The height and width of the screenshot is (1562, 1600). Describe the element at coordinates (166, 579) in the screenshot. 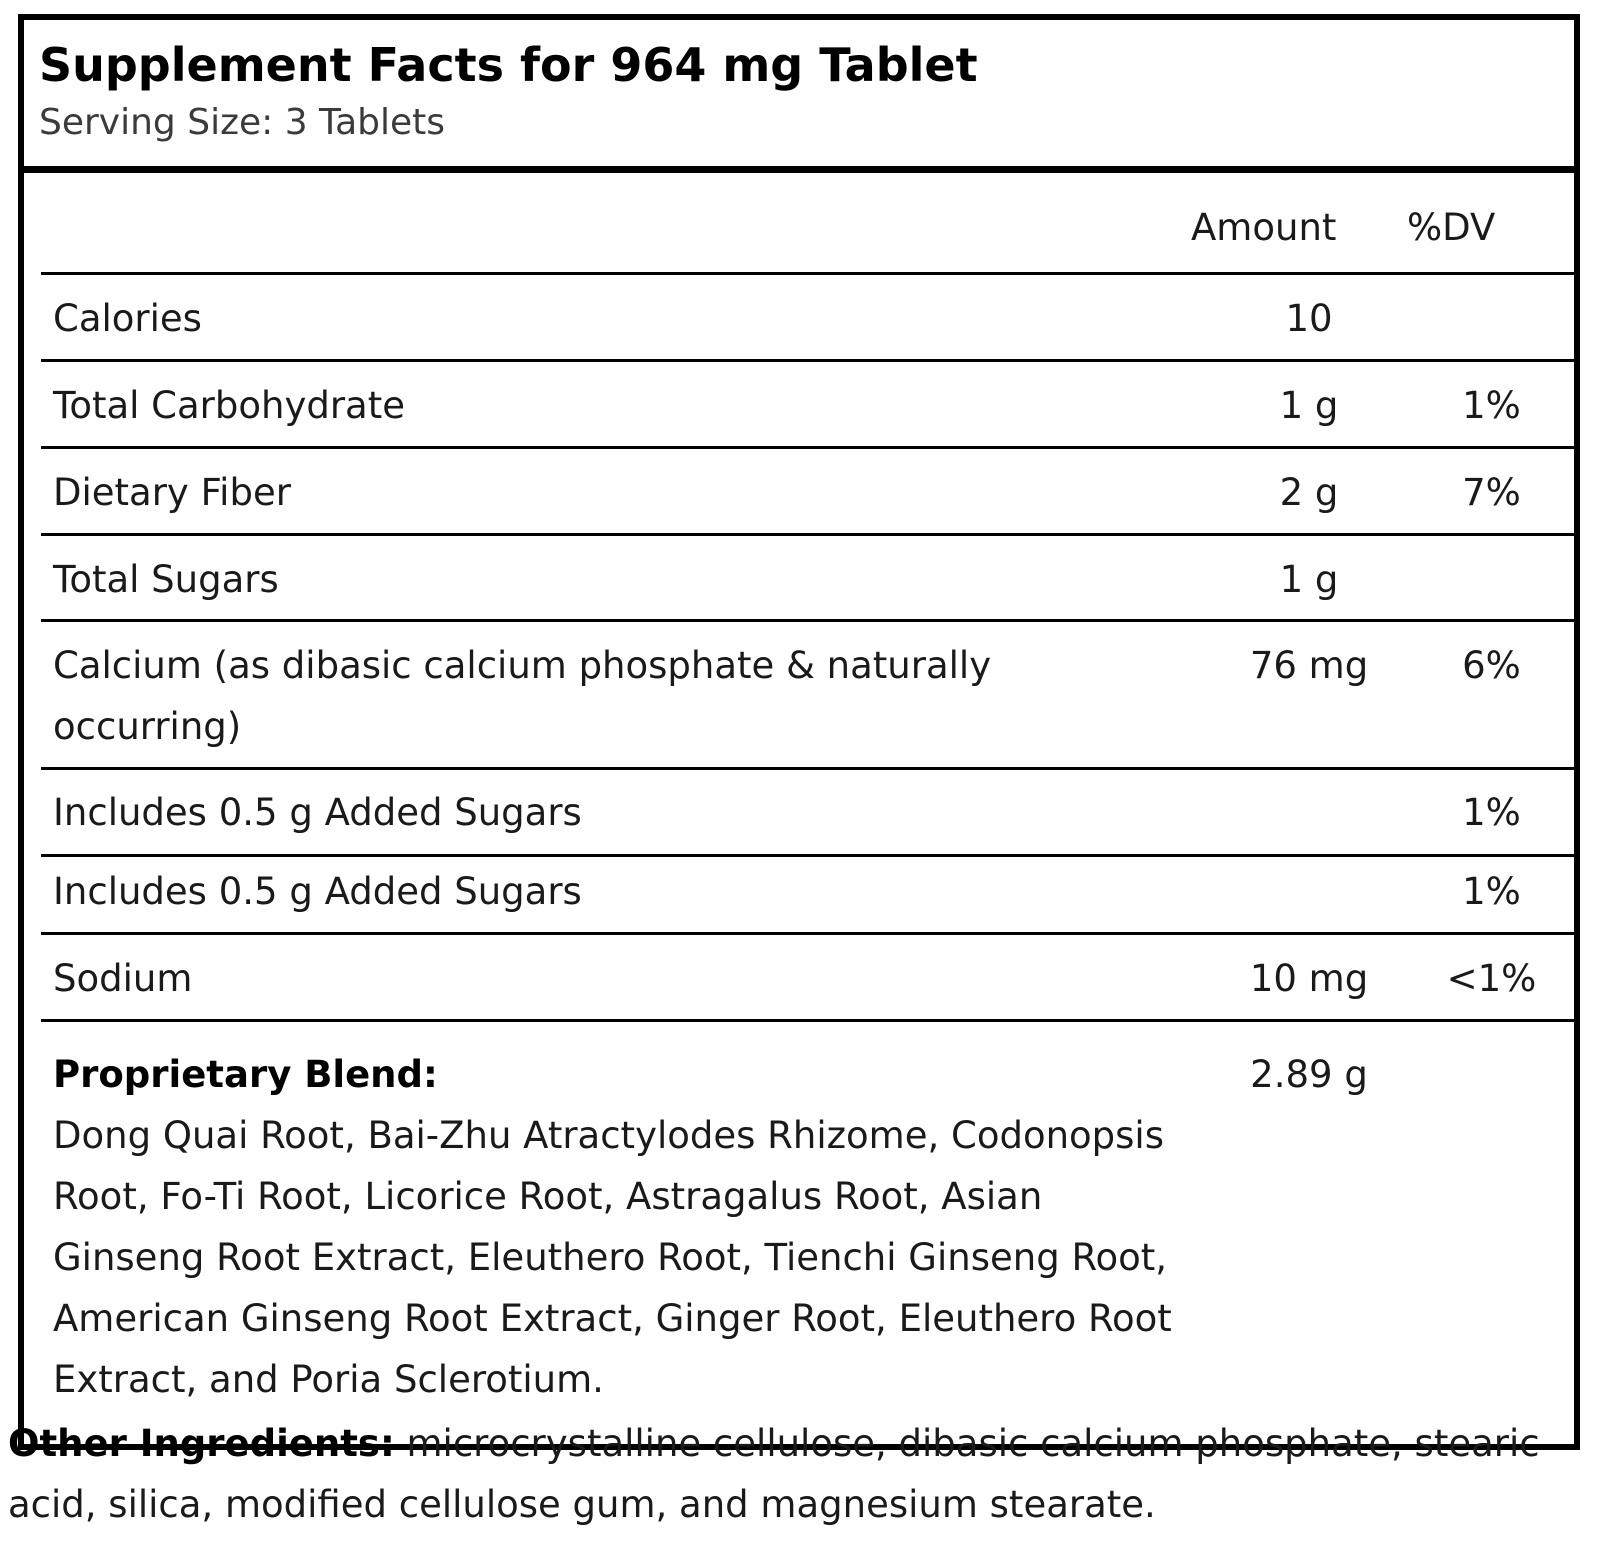

I see `nutrient-name: Total Sugars` at that location.